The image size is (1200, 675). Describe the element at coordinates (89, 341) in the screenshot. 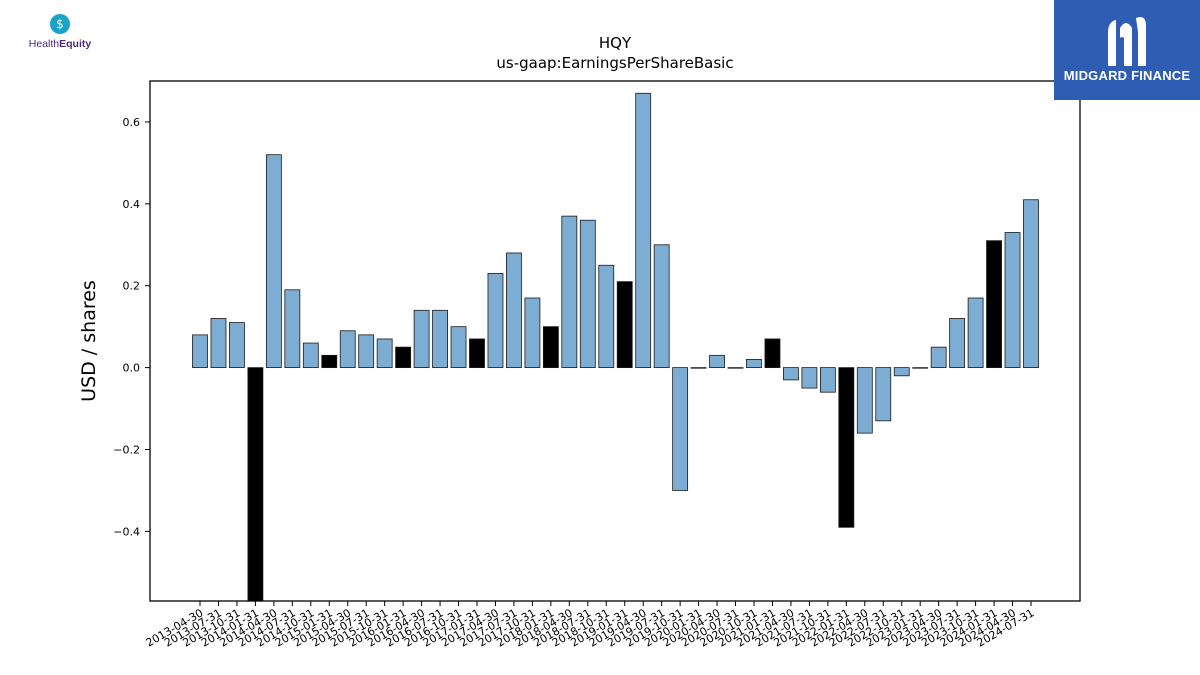

I see `y-axis-label: USD / shares` at that location.